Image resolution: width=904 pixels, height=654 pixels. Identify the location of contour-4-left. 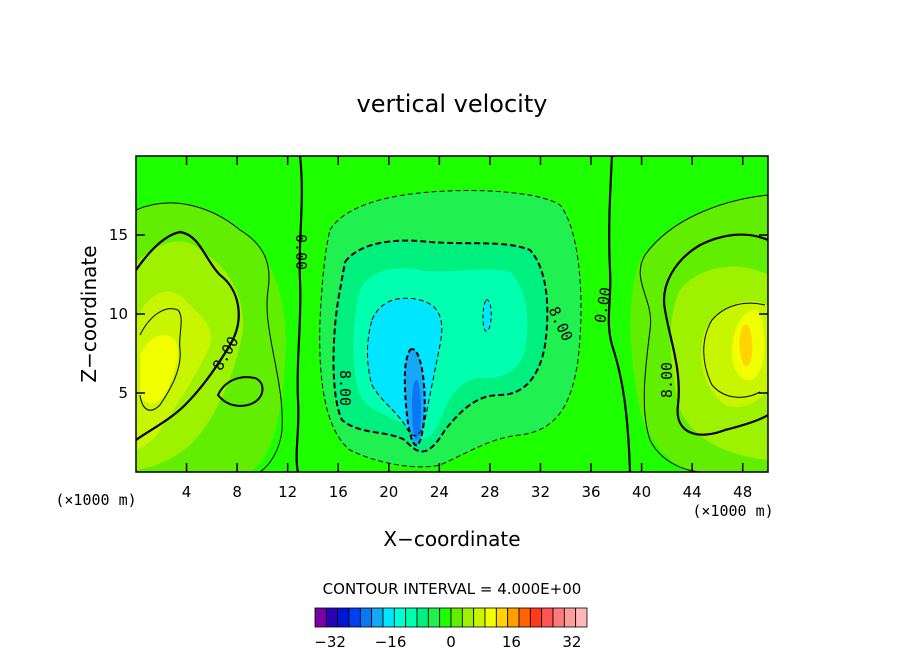
(209, 337).